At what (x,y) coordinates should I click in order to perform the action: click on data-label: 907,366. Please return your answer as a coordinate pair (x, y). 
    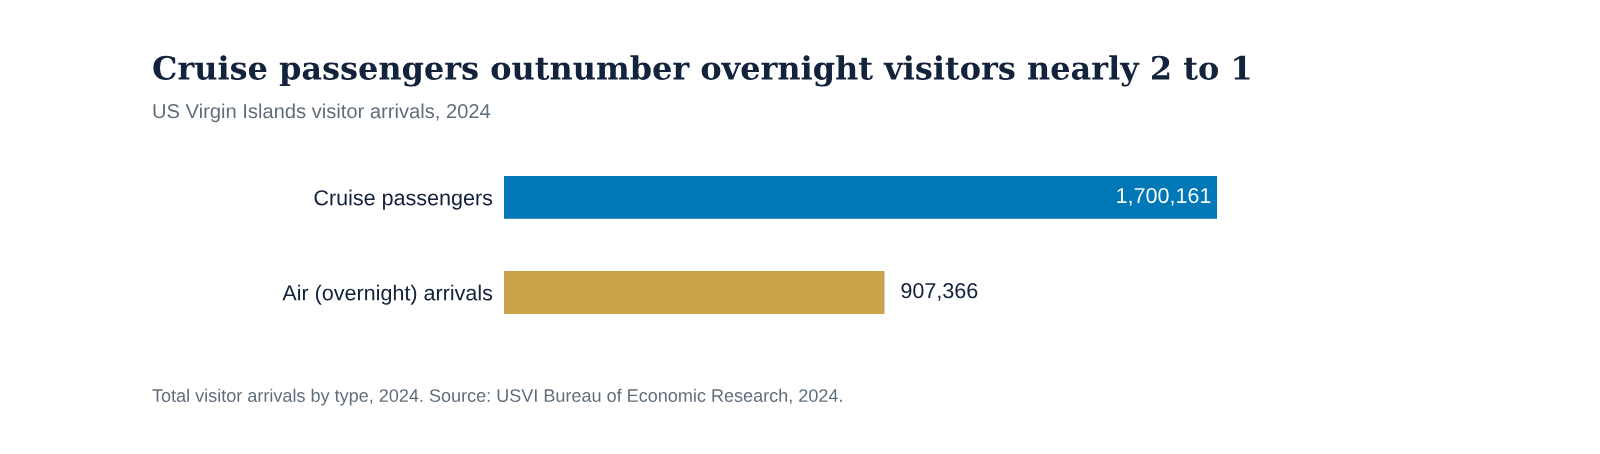
    Looking at the image, I should click on (939, 292).